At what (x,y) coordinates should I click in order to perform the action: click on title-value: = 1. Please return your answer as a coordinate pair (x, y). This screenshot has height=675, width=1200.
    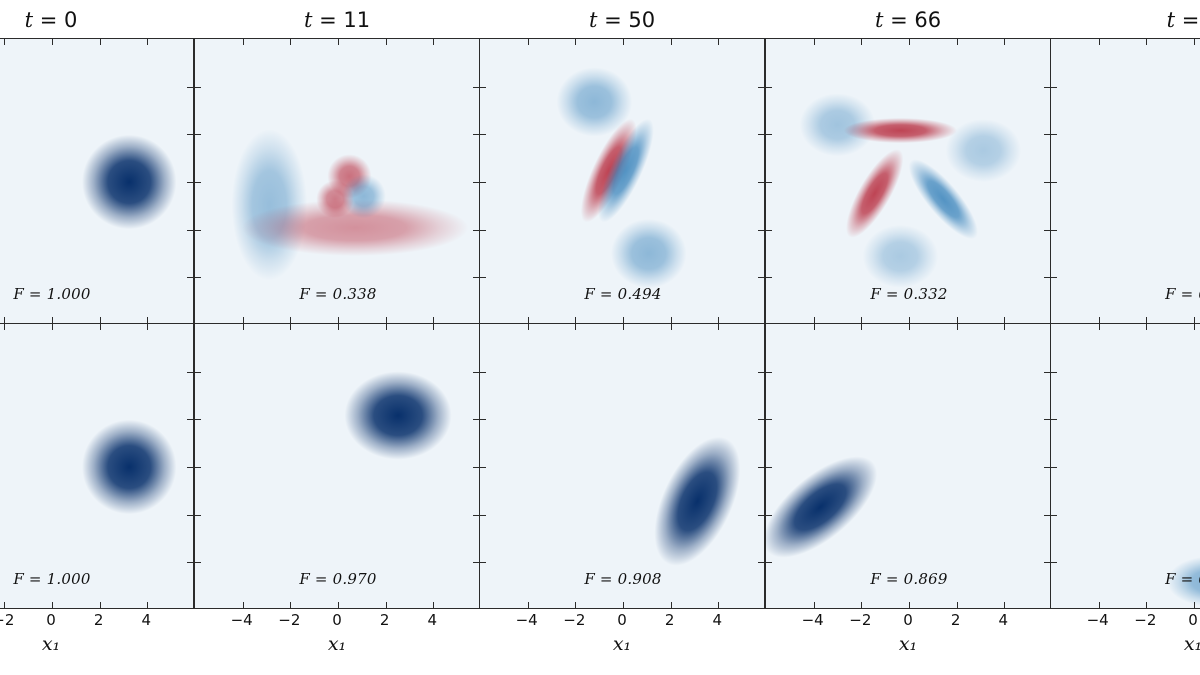
    Looking at the image, I should click on (1190, 20).